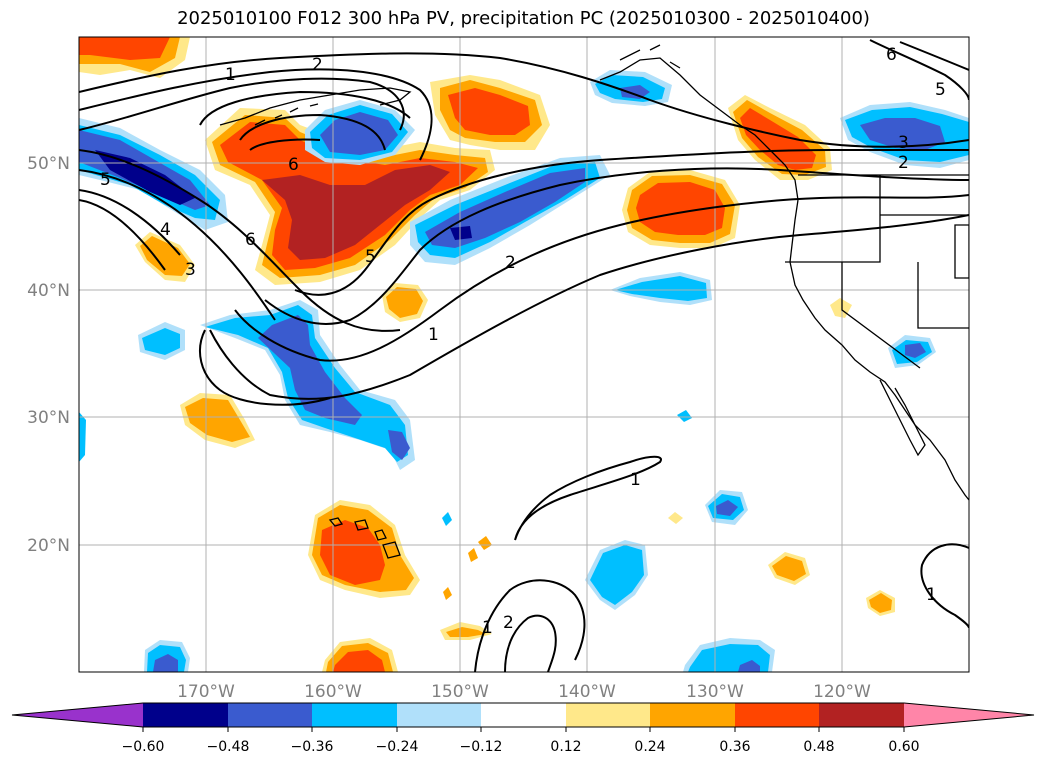 The height and width of the screenshot is (765, 1047). Describe the element at coordinates (587, 692) in the screenshot. I see `lon-label: 140°W` at that location.